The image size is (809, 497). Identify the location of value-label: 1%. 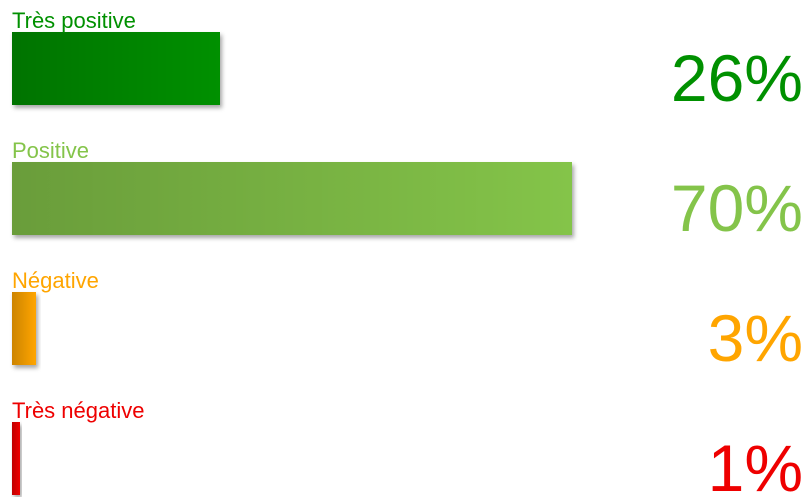
(755, 464).